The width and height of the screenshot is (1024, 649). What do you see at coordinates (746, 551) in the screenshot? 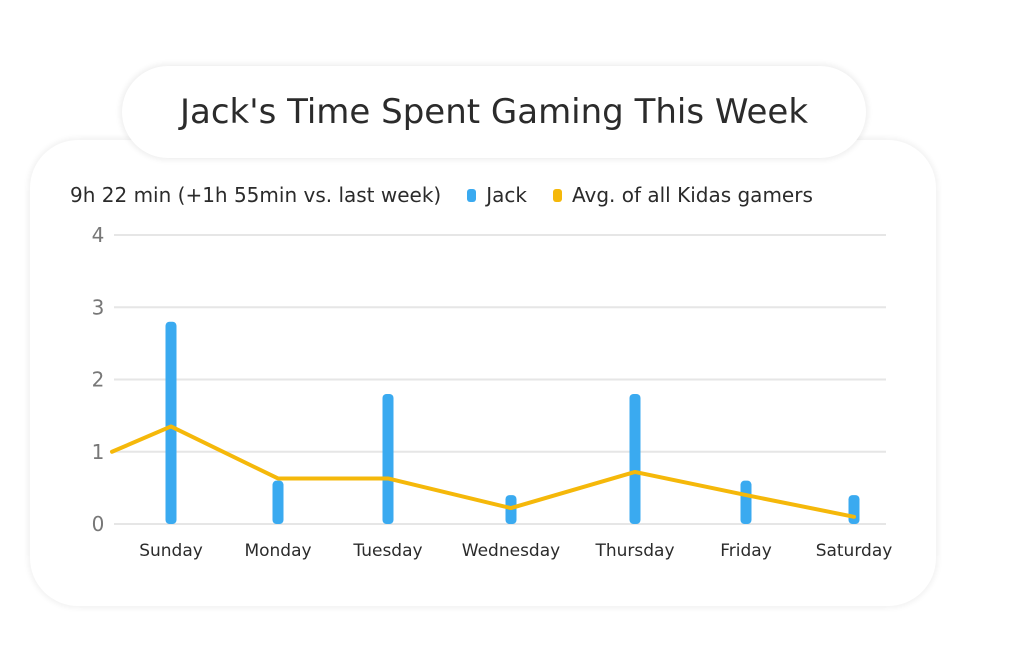
I see `x-tick-label-friday: Friday` at bounding box center [746, 551].